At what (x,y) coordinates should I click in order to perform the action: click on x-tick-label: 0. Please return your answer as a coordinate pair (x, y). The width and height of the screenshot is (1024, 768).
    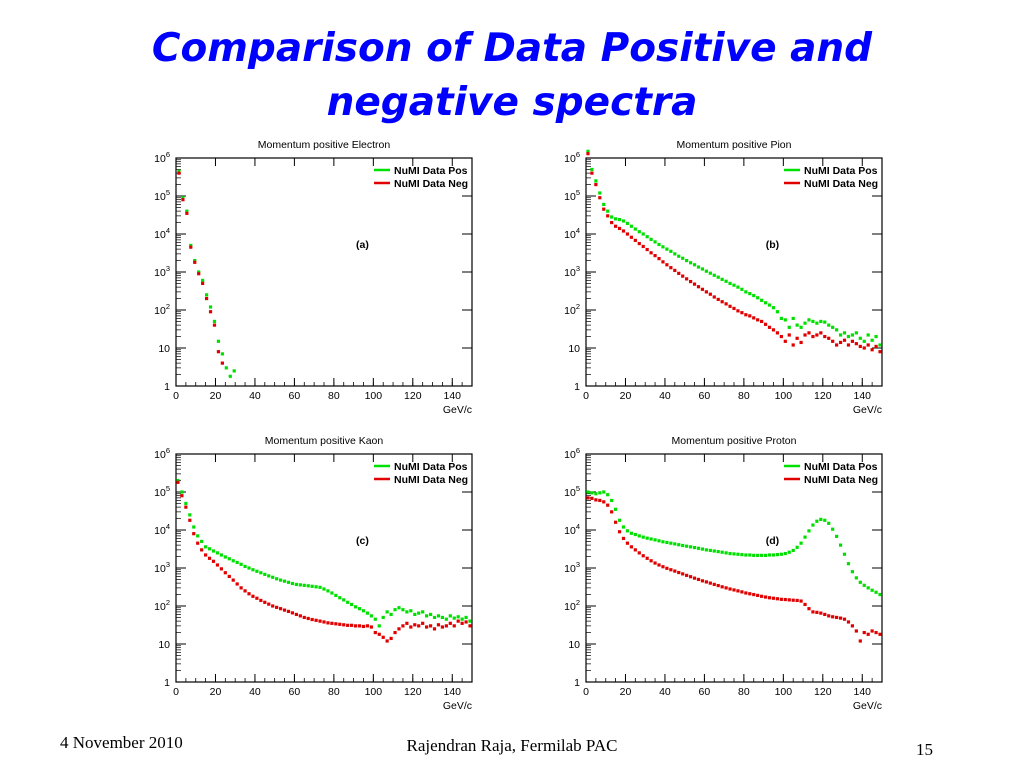
    Looking at the image, I should click on (176, 396).